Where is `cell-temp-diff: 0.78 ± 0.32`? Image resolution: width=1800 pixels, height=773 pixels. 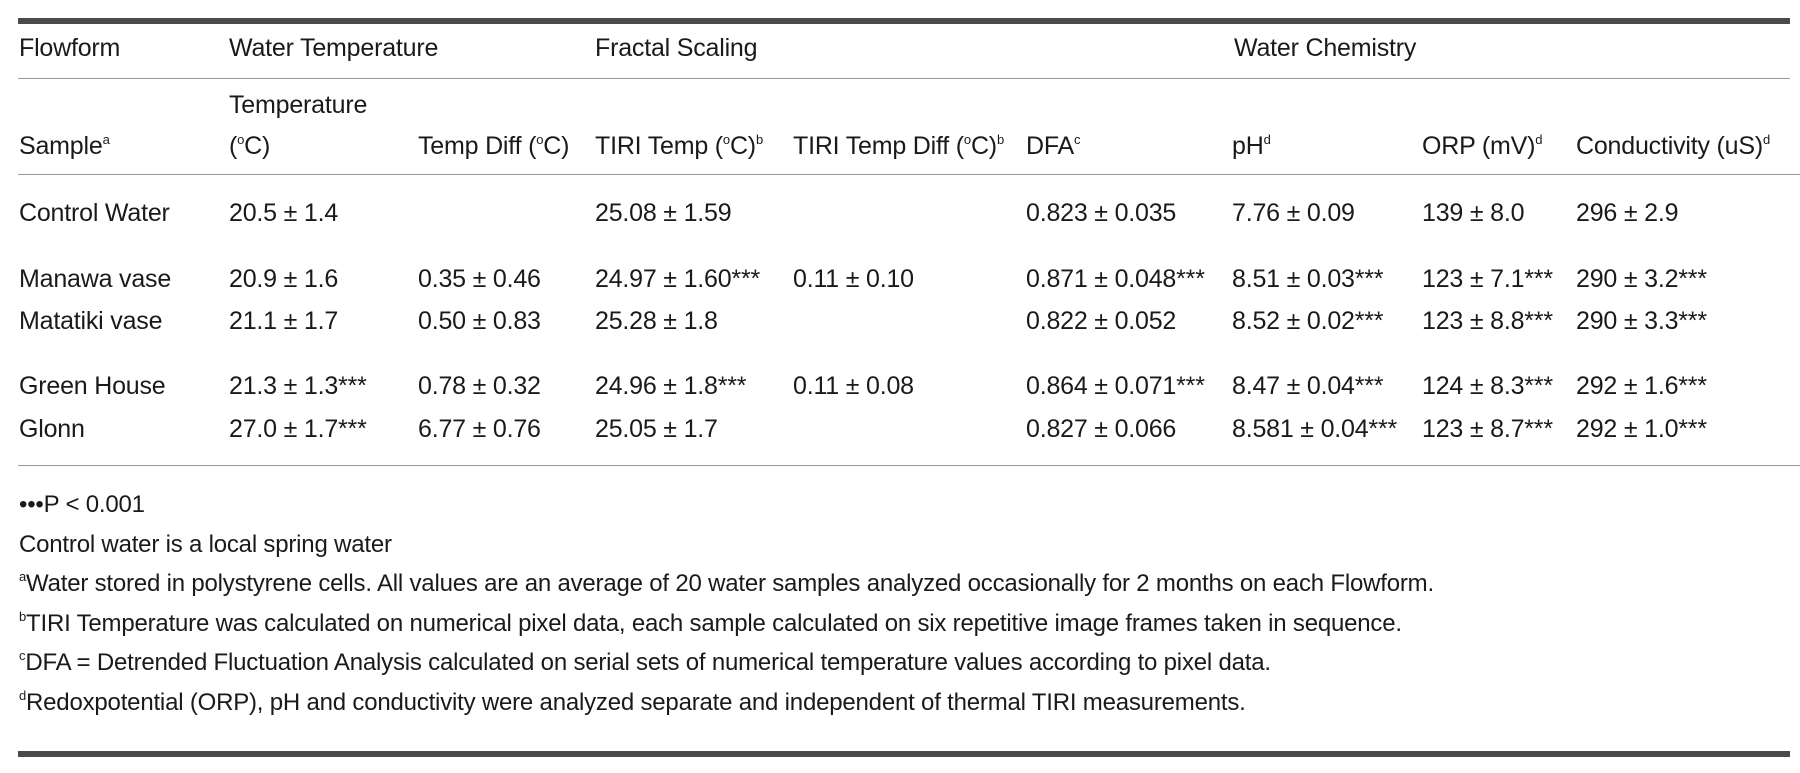 cell-temp-diff: 0.78 ± 0.32 is located at coordinates (479, 386).